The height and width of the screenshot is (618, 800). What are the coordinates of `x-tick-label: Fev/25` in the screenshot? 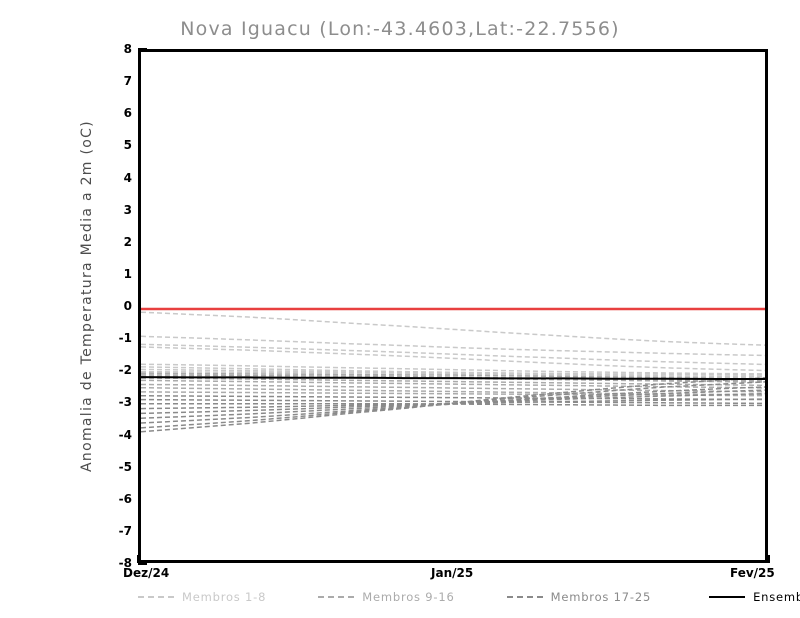 It's located at (752, 573).